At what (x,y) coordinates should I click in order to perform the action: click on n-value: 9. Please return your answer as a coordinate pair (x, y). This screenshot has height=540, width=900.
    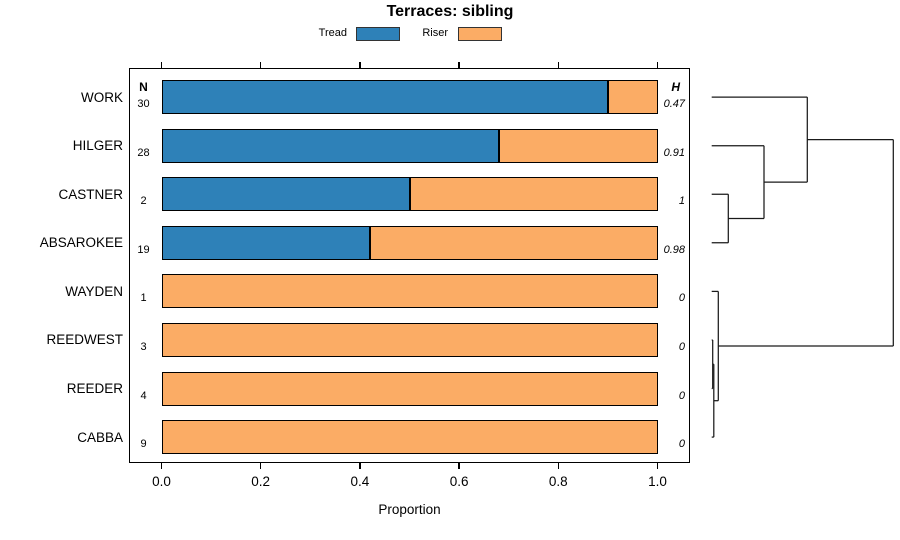
    Looking at the image, I should click on (143, 444).